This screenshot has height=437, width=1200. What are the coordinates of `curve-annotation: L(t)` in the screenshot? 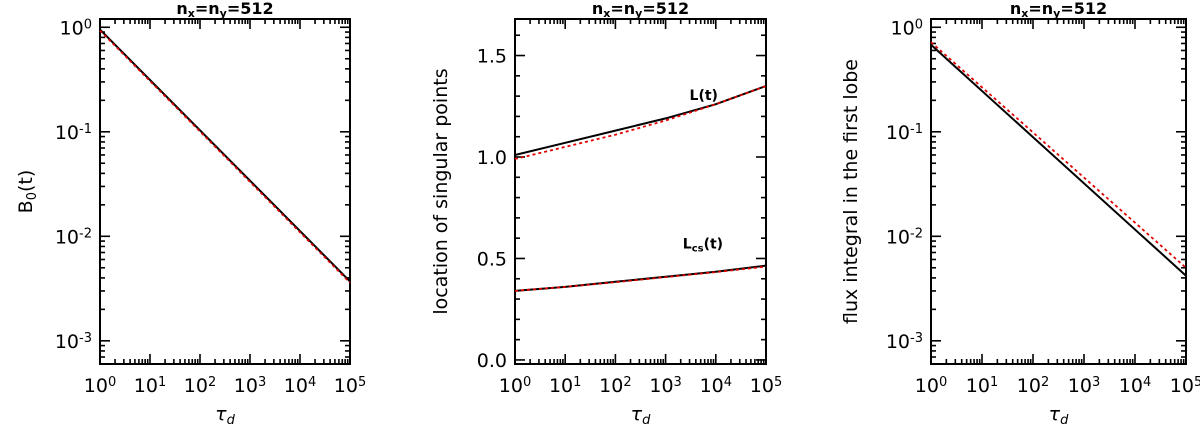 It's located at (704, 96).